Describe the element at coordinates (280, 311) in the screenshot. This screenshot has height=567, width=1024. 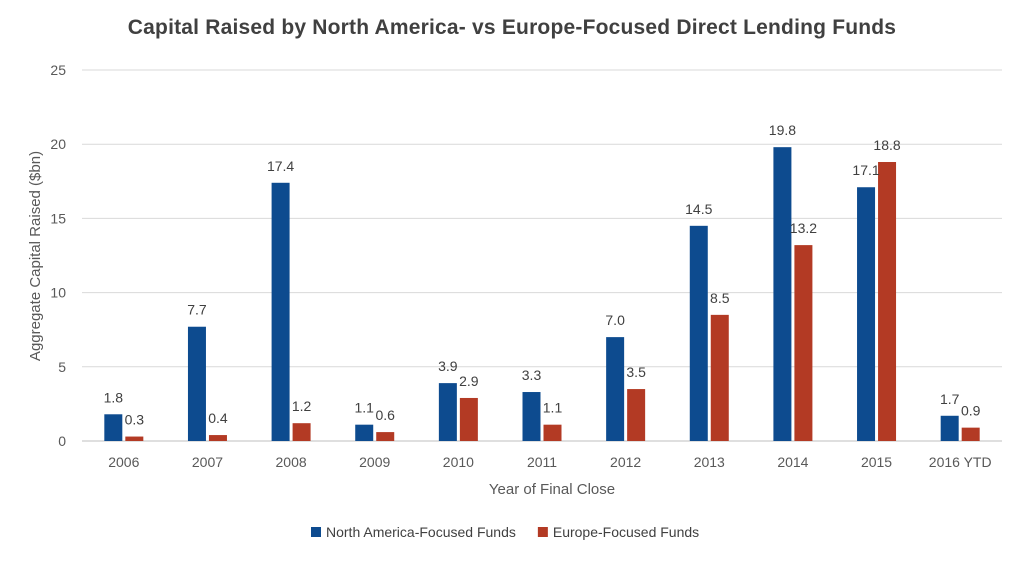
I see `bar-north-america-2008` at that location.